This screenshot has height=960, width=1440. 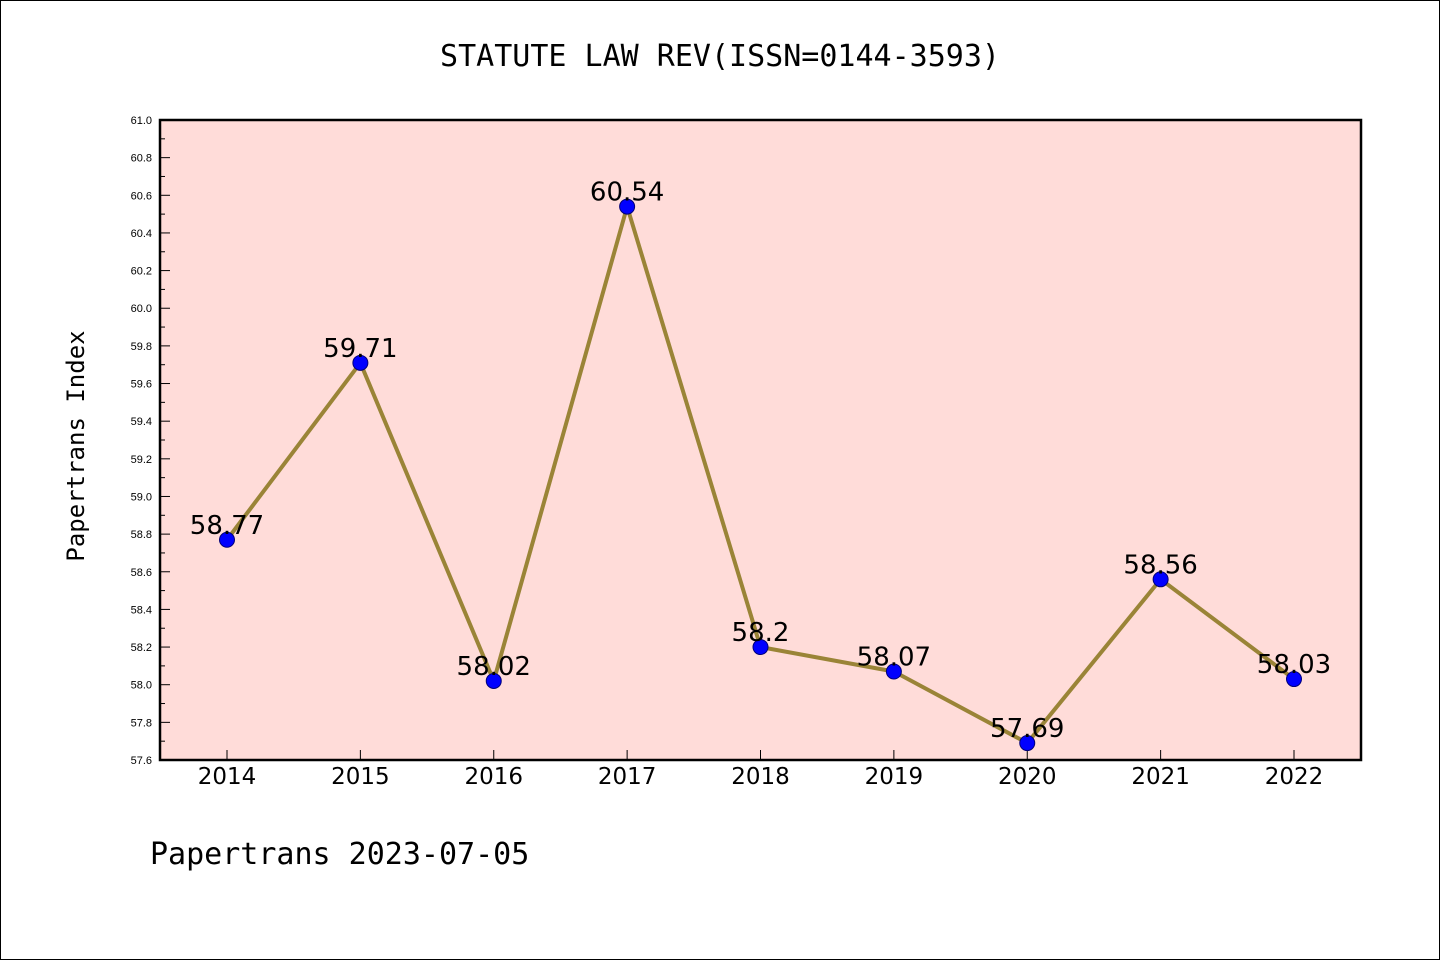 What do you see at coordinates (493, 777) in the screenshot?
I see `x-tick-label: 2016` at bounding box center [493, 777].